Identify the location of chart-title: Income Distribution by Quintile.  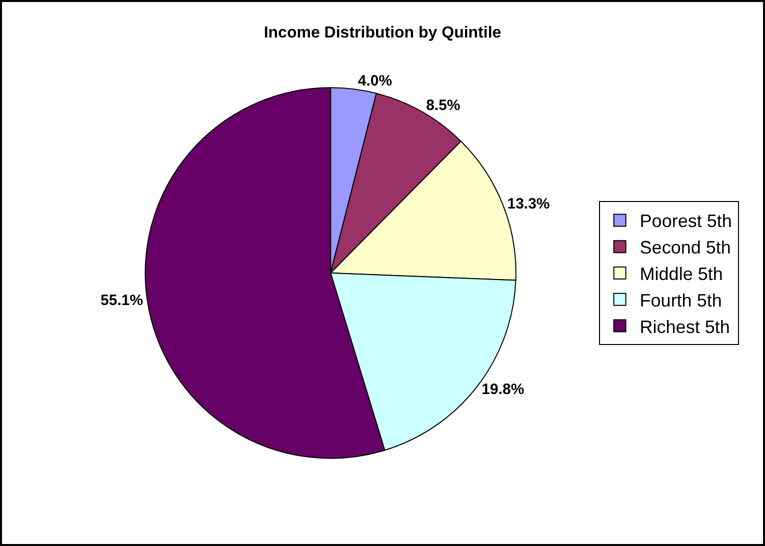
(383, 33).